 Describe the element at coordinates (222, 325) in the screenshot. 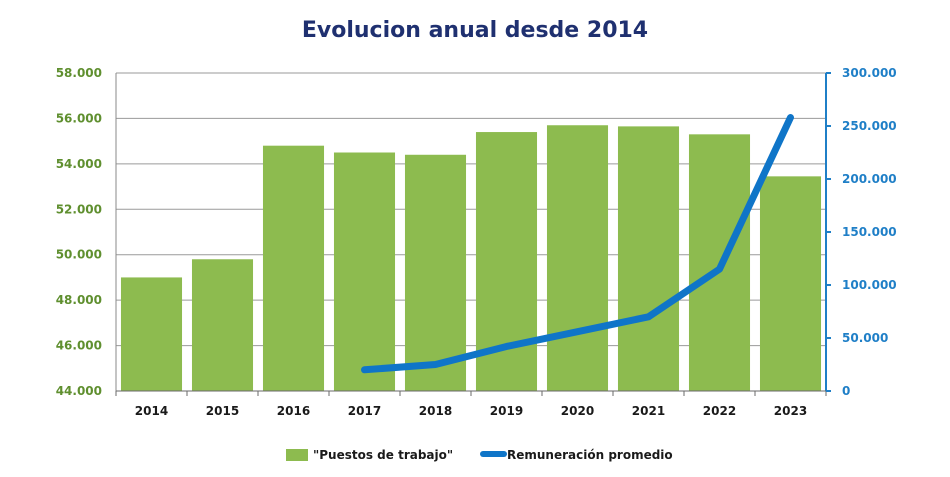

I see `bar-2015` at that location.